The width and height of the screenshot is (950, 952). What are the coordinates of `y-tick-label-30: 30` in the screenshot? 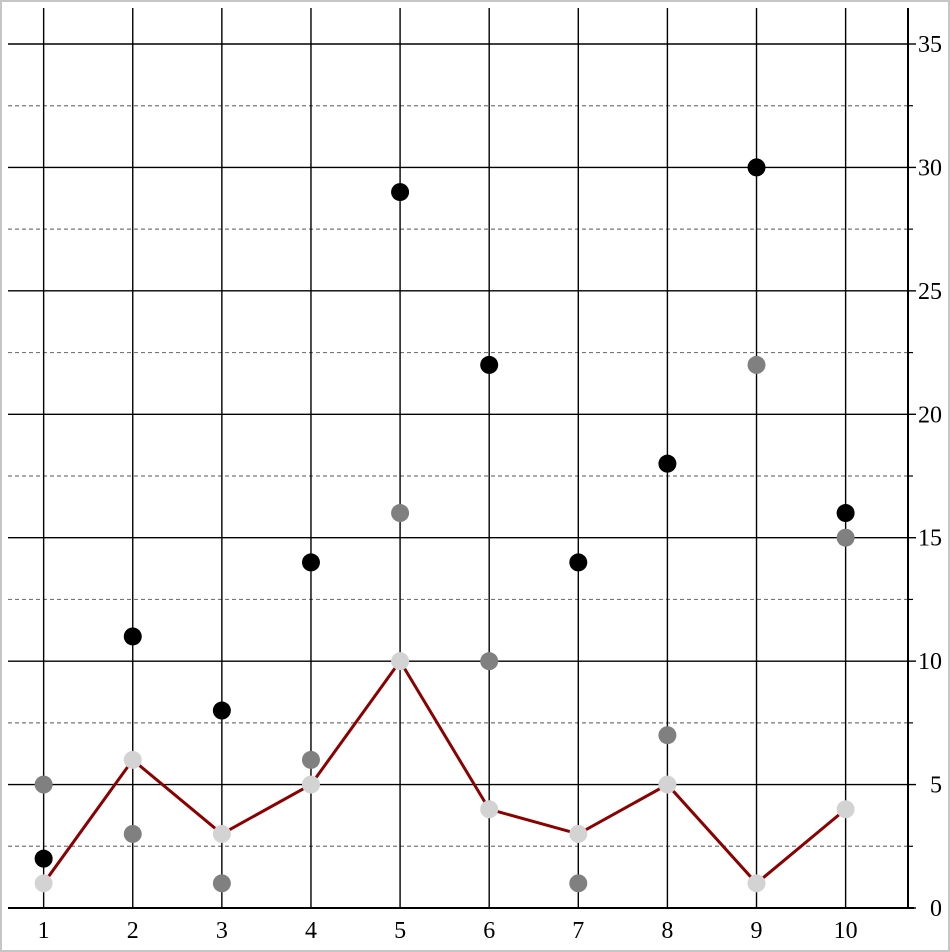 It's located at (930, 168).